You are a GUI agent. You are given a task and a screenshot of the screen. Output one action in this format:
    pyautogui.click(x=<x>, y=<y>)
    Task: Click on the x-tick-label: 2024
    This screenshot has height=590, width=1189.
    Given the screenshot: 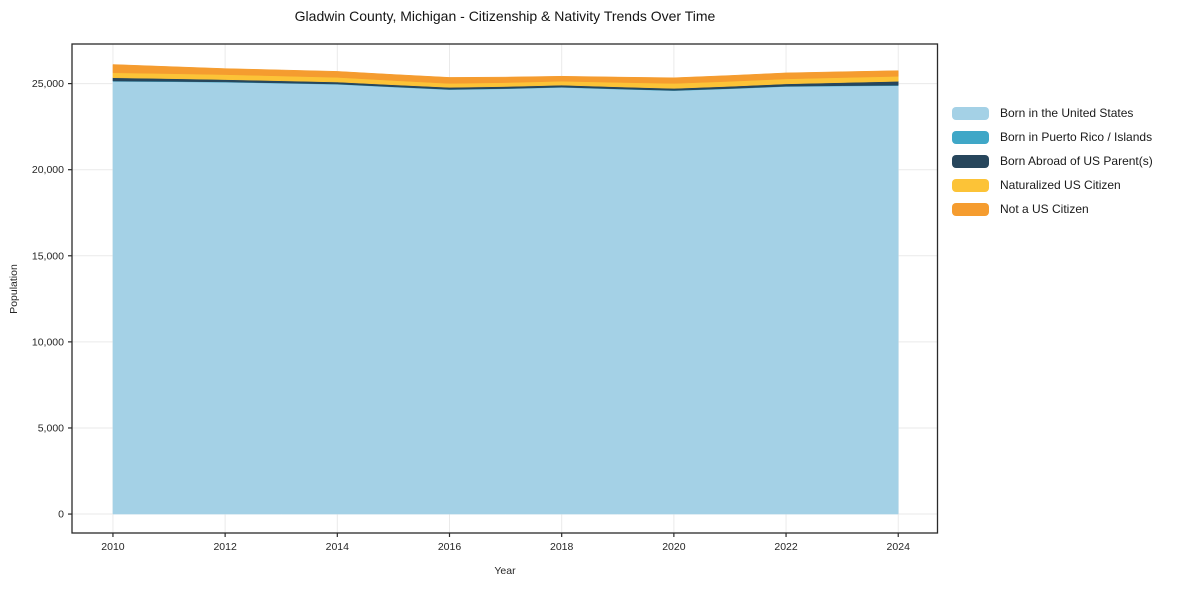 What is the action you would take?
    pyautogui.click(x=899, y=547)
    